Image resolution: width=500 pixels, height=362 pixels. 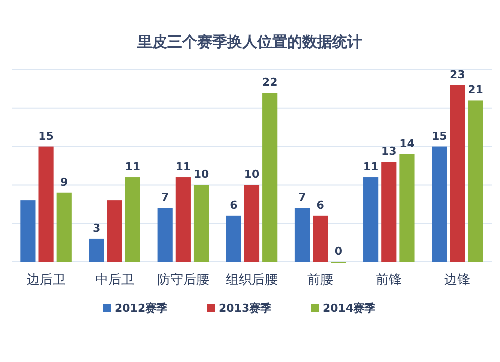 I want to click on x-tick-label: 边后卫, so click(x=46, y=280).